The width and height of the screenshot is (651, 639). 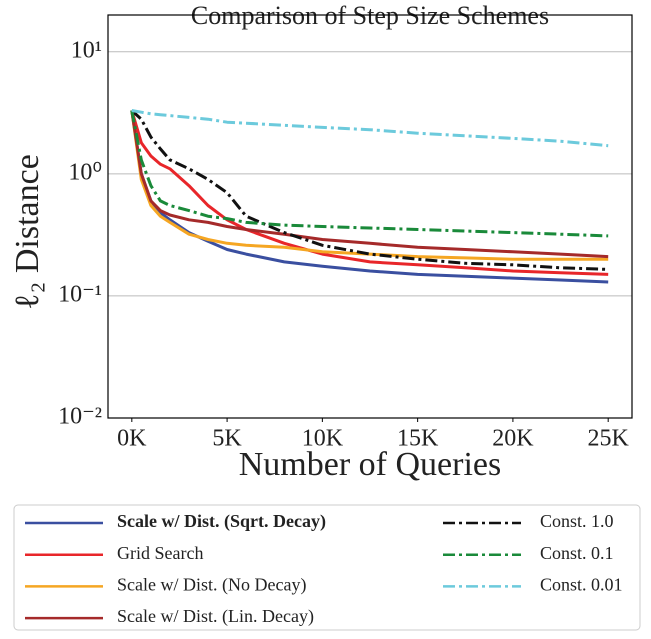 What do you see at coordinates (418, 439) in the screenshot?
I see `x-tick-label: 15K` at bounding box center [418, 439].